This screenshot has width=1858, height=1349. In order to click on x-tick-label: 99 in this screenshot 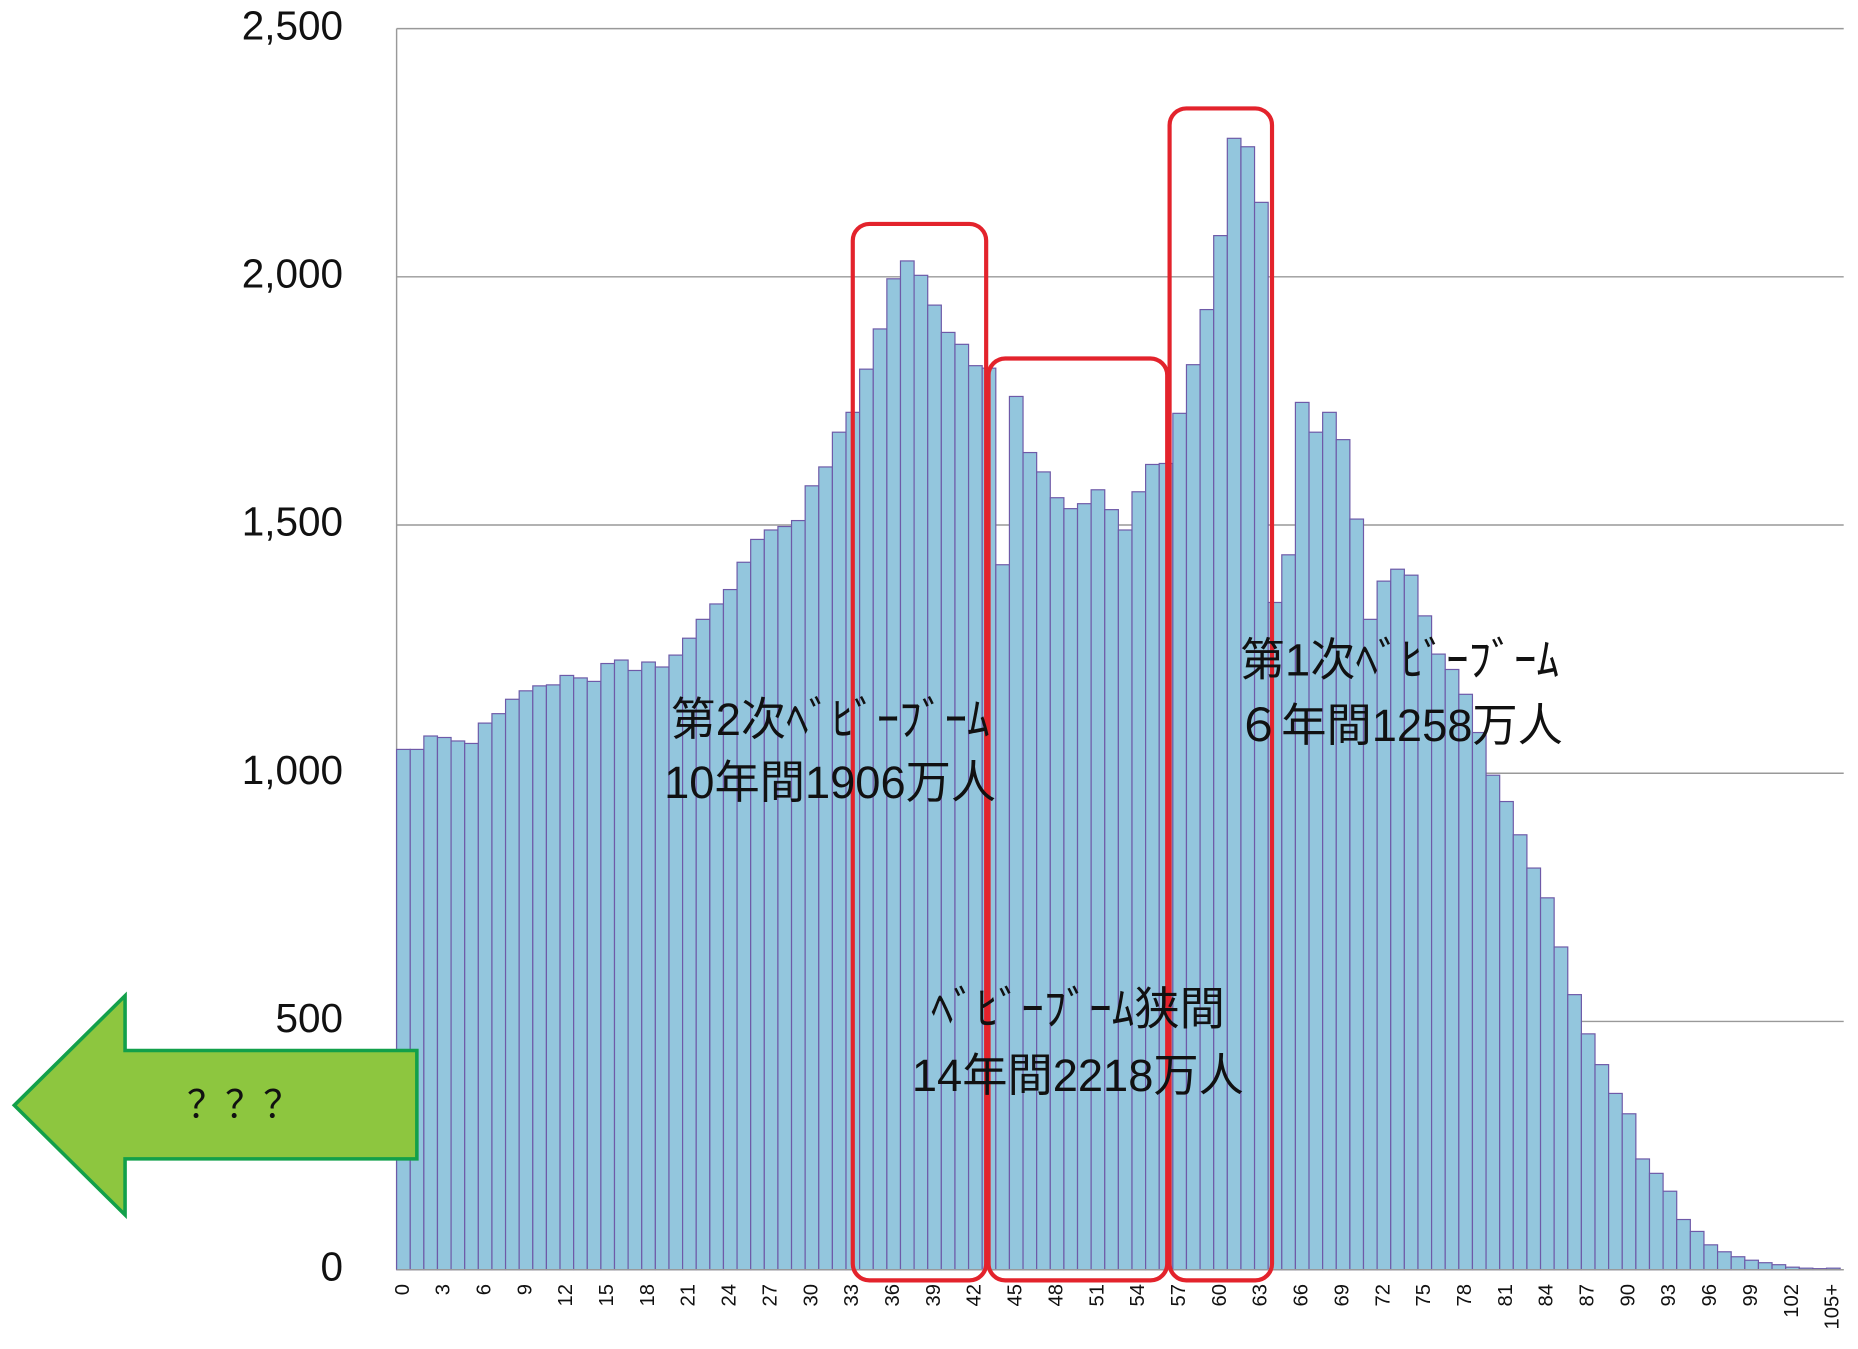, I will do `click(1751, 1295)`.